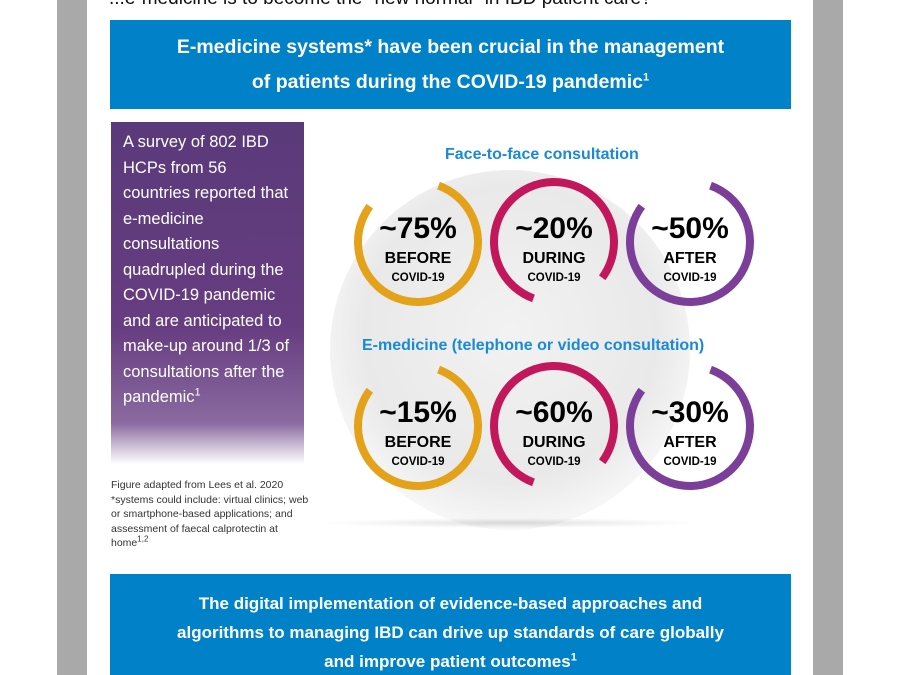  What do you see at coordinates (554, 278) in the screenshot?
I see `face-to-face-sub-during: COVID-19` at bounding box center [554, 278].